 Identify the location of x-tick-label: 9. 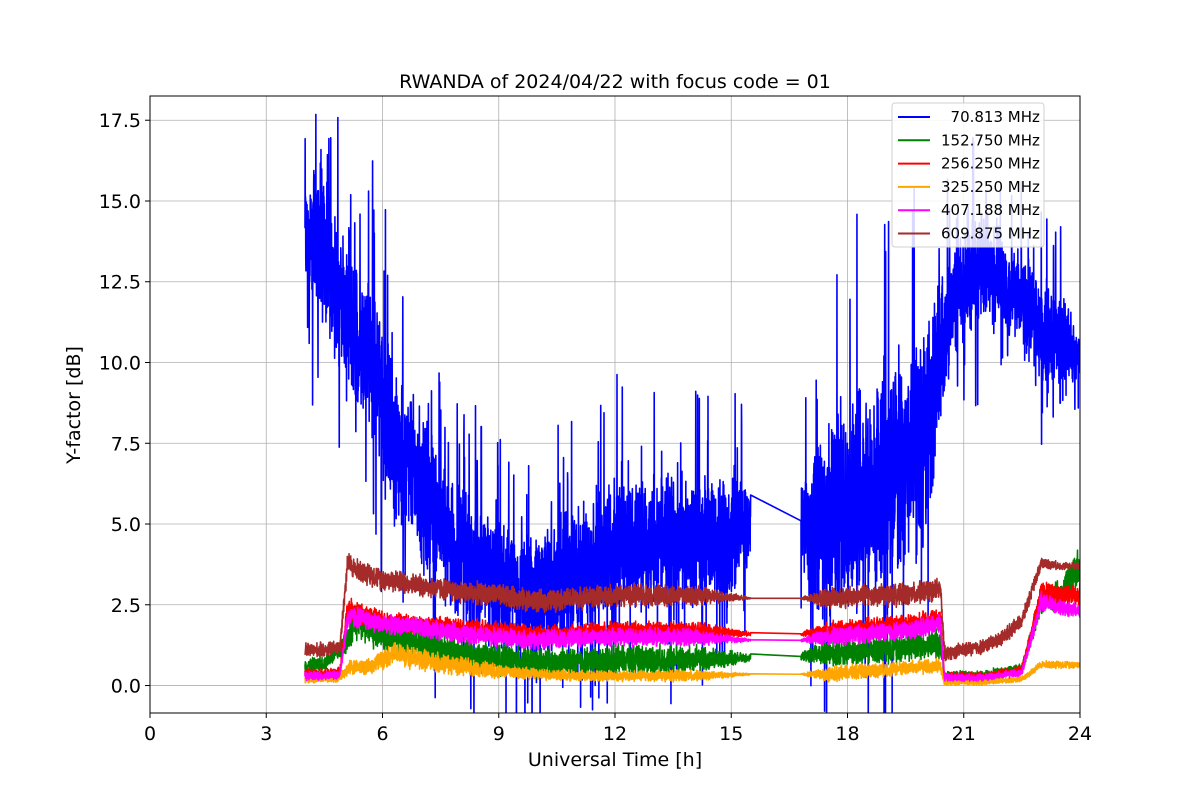
(499, 734).